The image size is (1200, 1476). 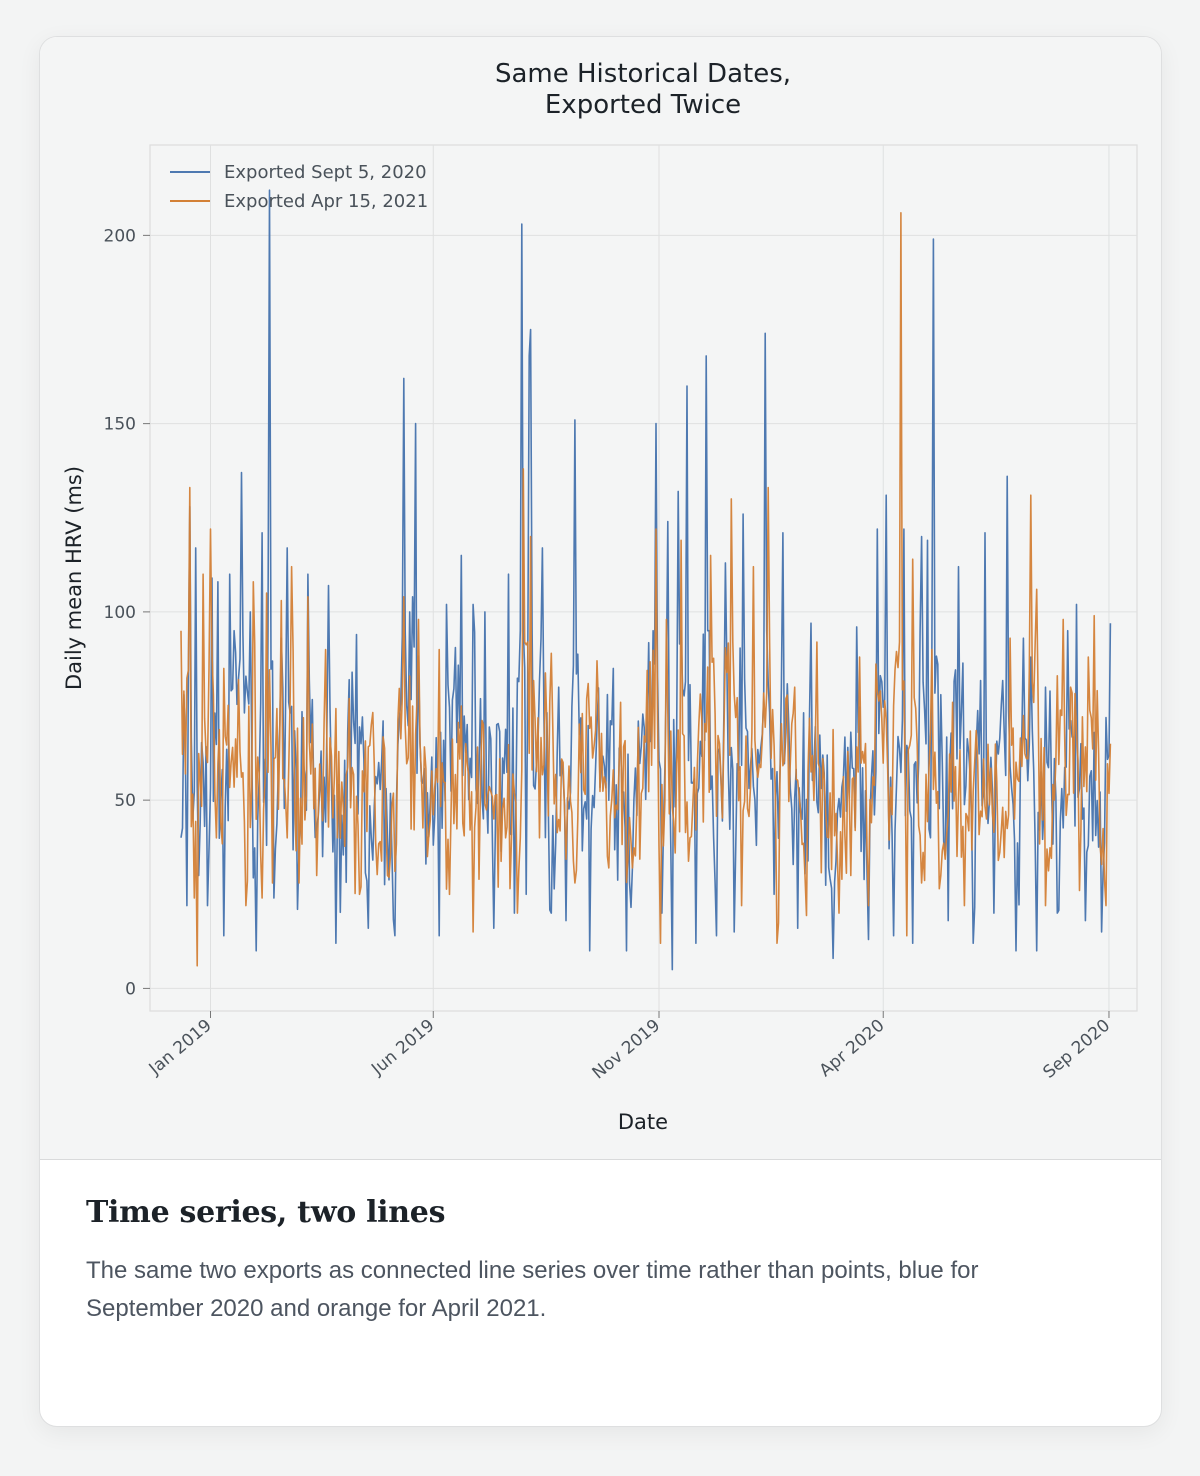 I want to click on legend-label: Exported Apr 15, 2021, so click(x=326, y=201).